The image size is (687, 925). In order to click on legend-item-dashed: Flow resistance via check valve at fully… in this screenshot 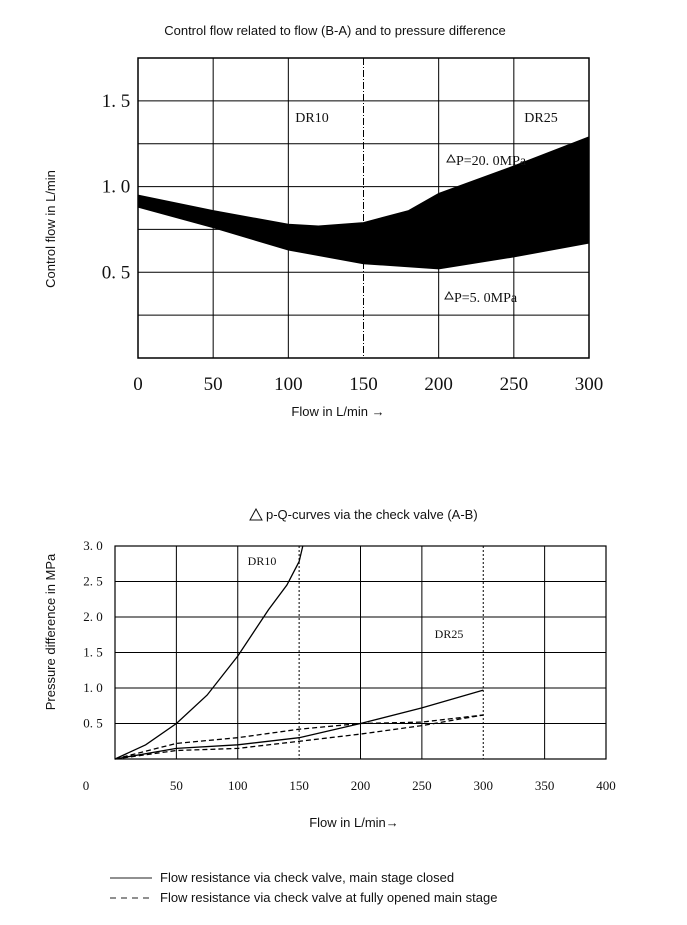, I will do `click(303, 897)`.